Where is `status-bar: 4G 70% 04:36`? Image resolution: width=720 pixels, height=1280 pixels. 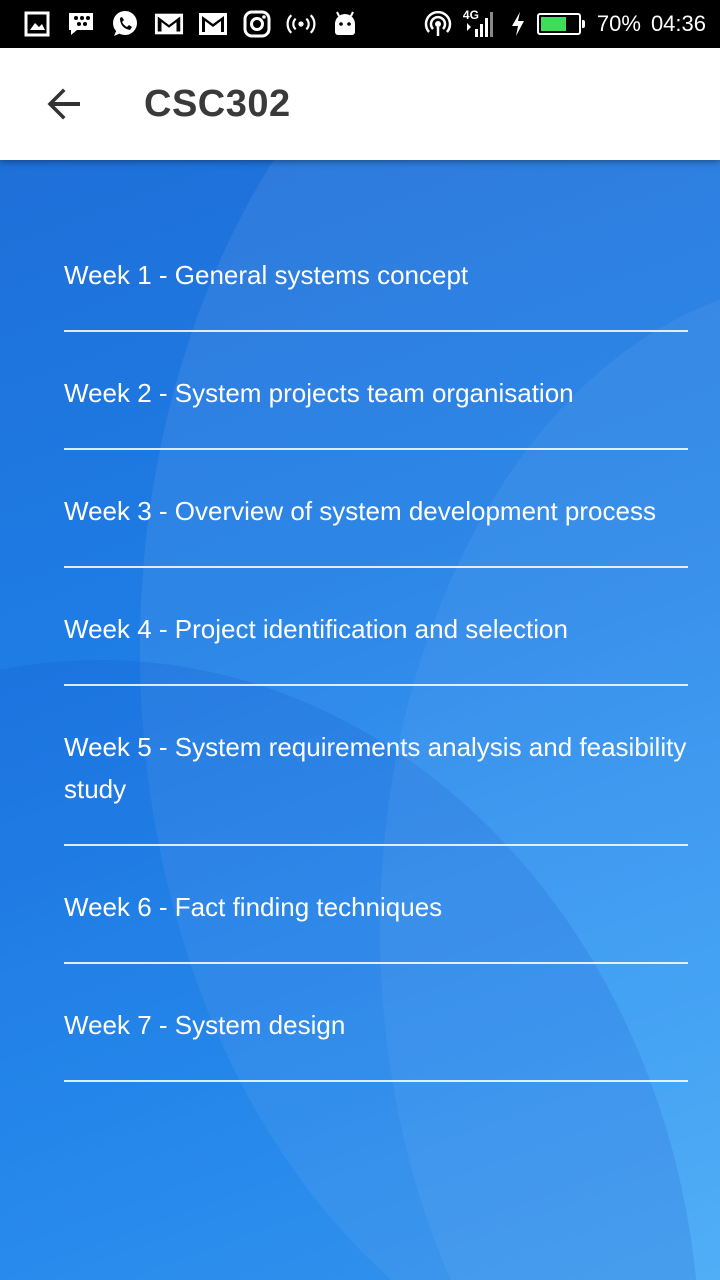 status-bar: 4G 70% 04:36 is located at coordinates (360, 24).